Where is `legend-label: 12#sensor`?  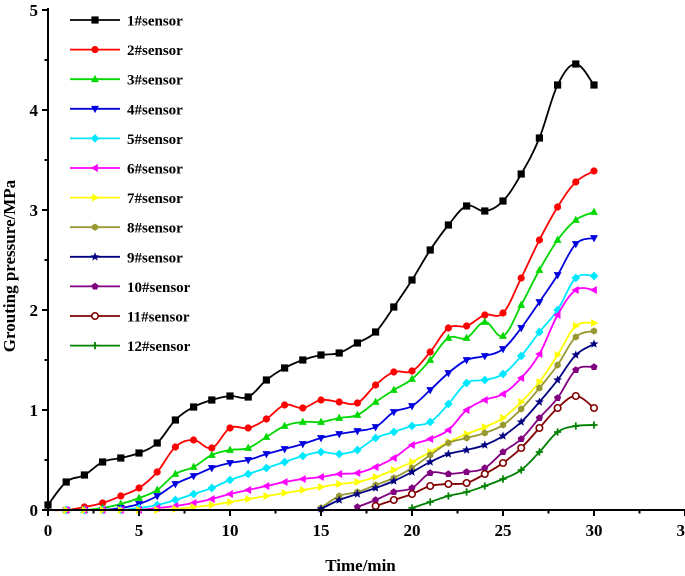
legend-label: 12#sensor is located at coordinates (159, 347).